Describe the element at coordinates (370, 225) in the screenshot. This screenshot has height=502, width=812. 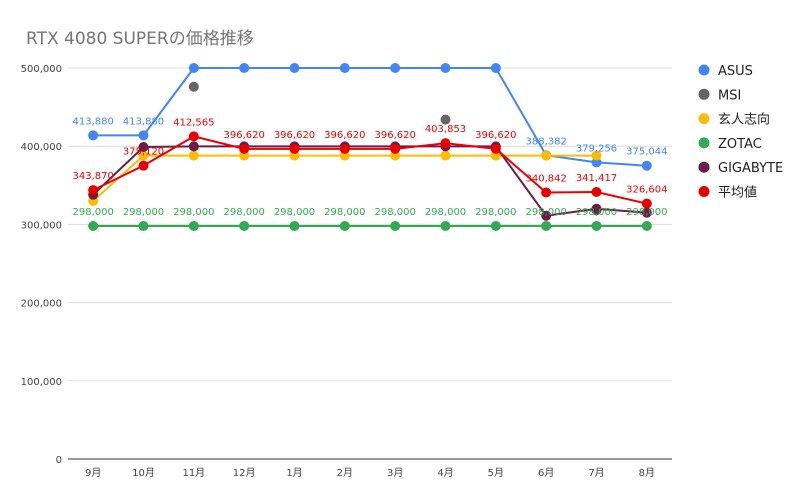
I see `series-ZOTAC` at that location.